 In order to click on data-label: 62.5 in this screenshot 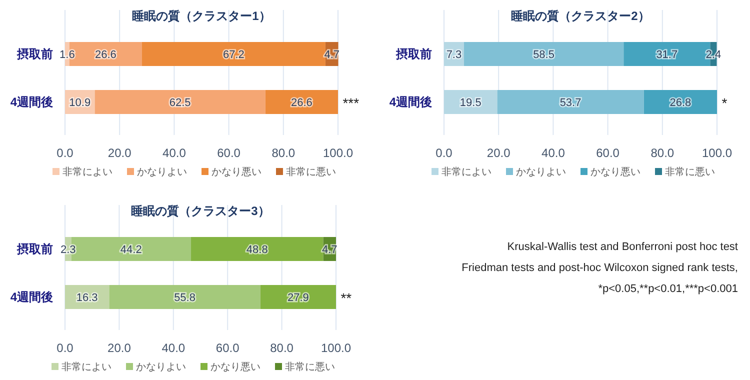, I will do `click(180, 103)`.